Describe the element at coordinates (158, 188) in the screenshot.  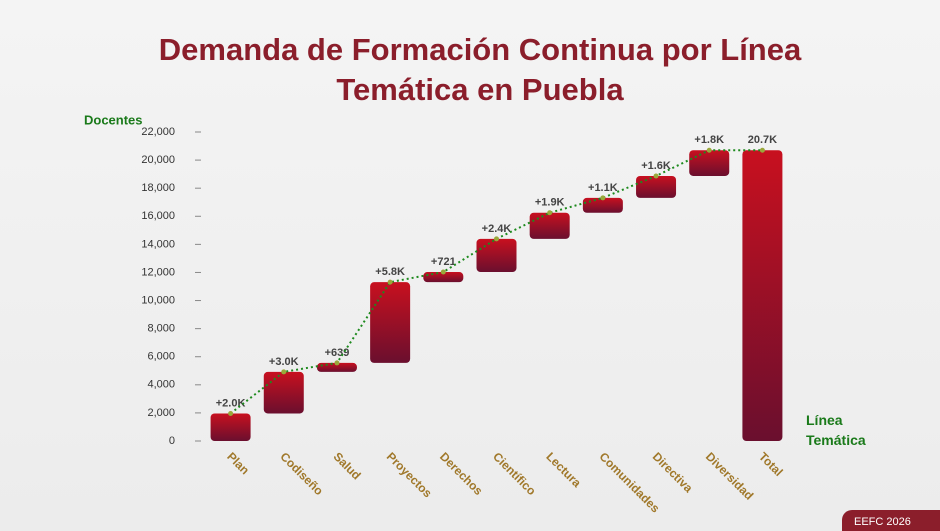
I see `y-tick-label: 18,000` at that location.